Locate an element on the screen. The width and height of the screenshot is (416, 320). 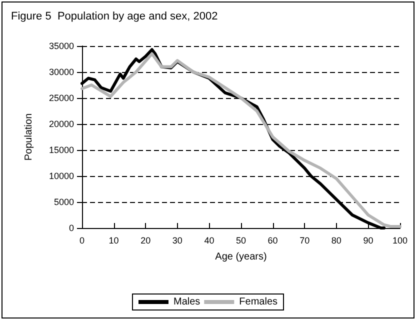
chart-title: Figure 5 Population by age and sex, 2002 is located at coordinates (114, 16).